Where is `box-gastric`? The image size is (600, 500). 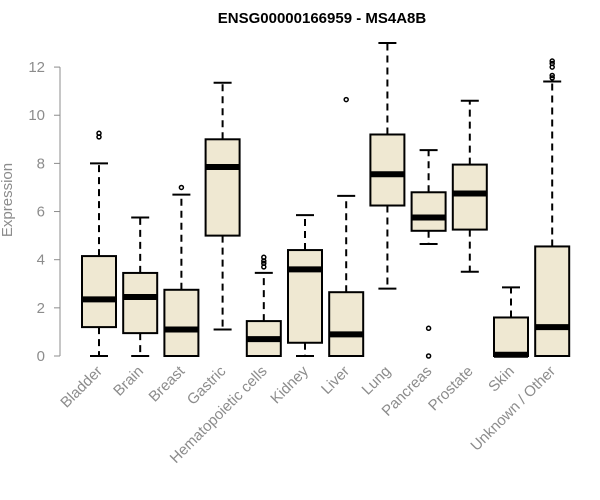
box-gastric is located at coordinates (222, 206).